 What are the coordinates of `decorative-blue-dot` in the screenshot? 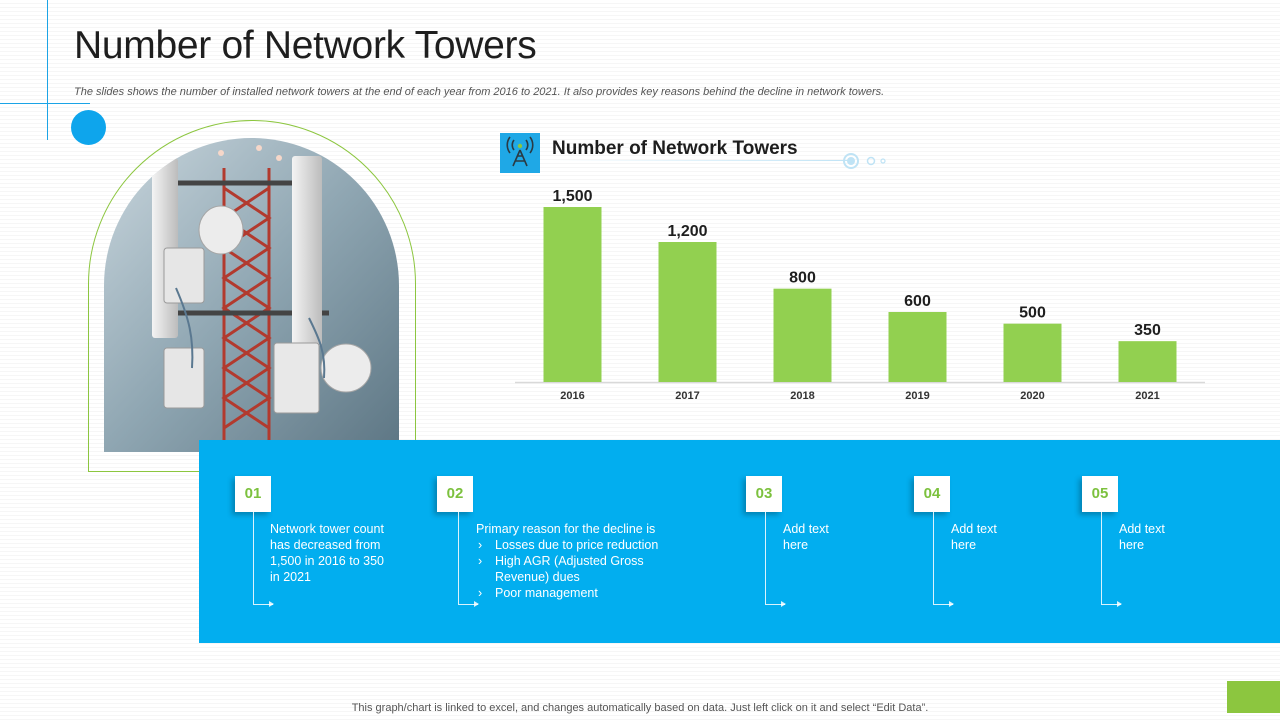 It's located at (88, 127).